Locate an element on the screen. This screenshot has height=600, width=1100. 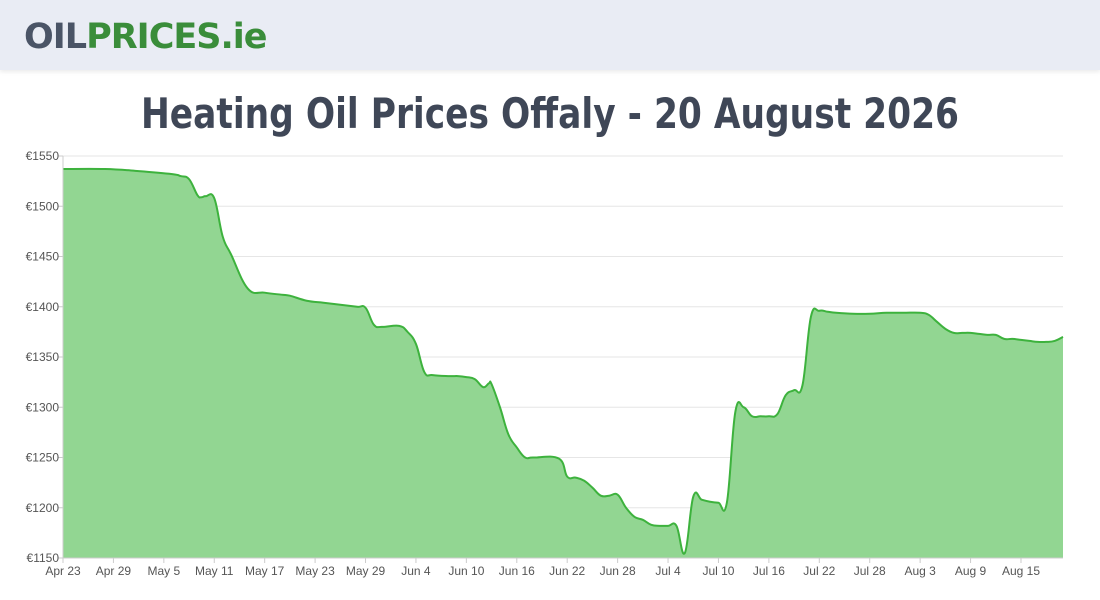
x-tick-label: May 23 is located at coordinates (315, 571).